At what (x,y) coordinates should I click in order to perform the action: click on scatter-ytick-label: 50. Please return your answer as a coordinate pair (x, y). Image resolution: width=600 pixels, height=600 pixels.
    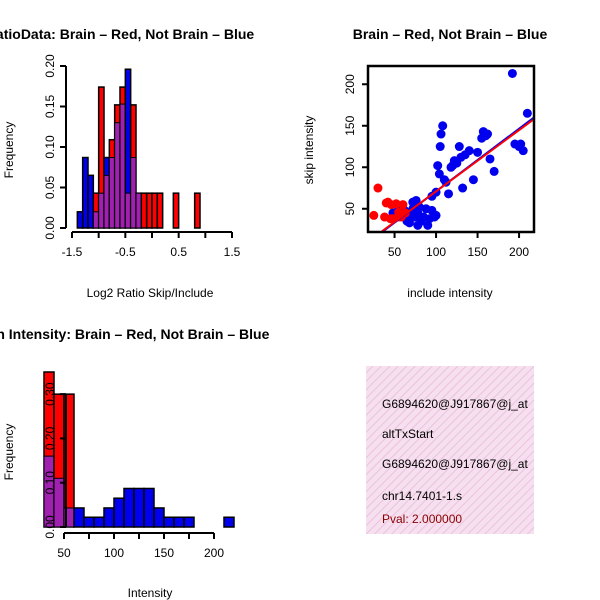
    Looking at the image, I should click on (350, 209).